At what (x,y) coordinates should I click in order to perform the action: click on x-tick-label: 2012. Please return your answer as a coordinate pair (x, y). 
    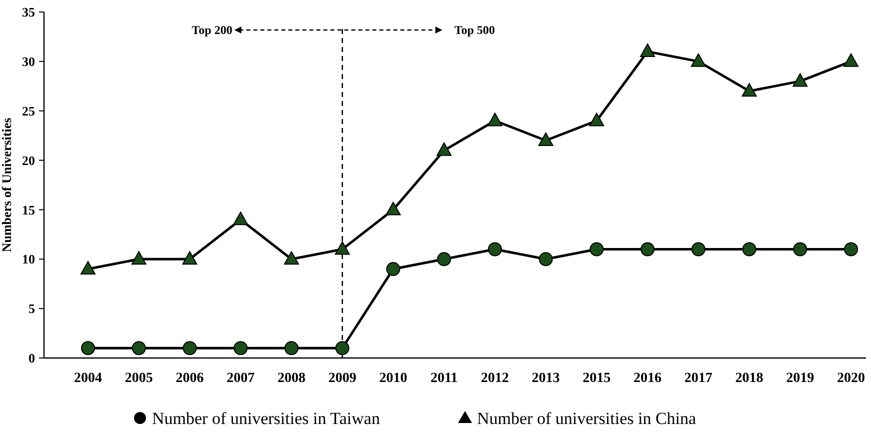
    Looking at the image, I should click on (494, 378).